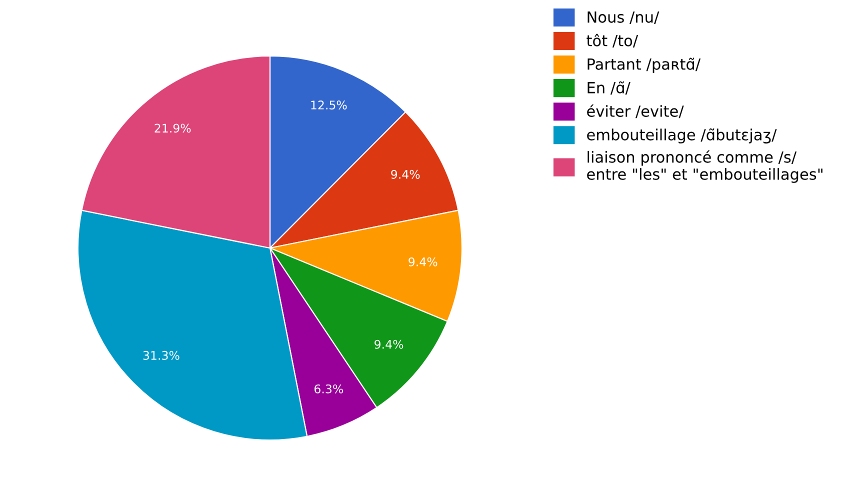 Image resolution: width=843 pixels, height=493 pixels. Describe the element at coordinates (161, 355) in the screenshot. I see `data-label: 31.3%` at that location.